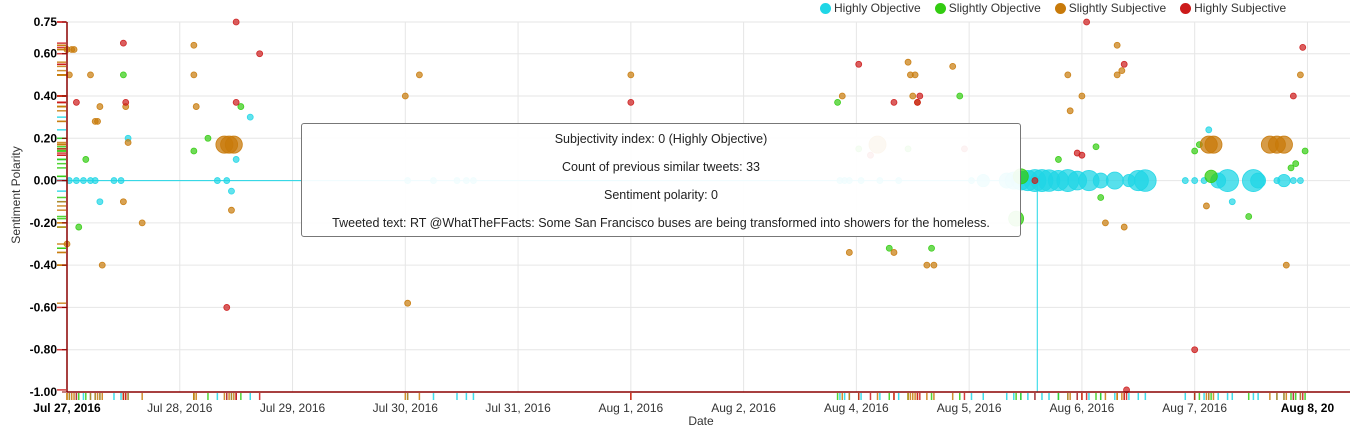  What do you see at coordinates (1233, 8) in the screenshot?
I see `legend-item-highly-subjective: Highly Subjective` at bounding box center [1233, 8].